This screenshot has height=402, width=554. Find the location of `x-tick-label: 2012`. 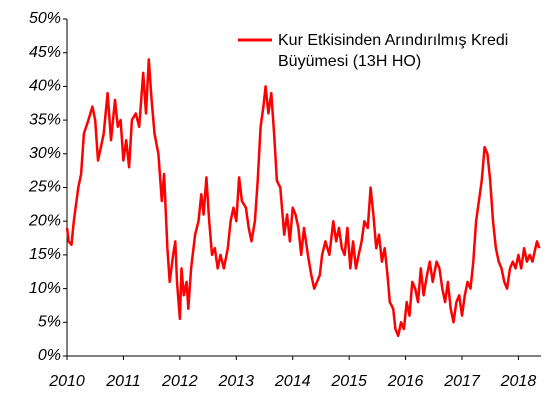

x-tick-label: 2012 is located at coordinates (179, 381).